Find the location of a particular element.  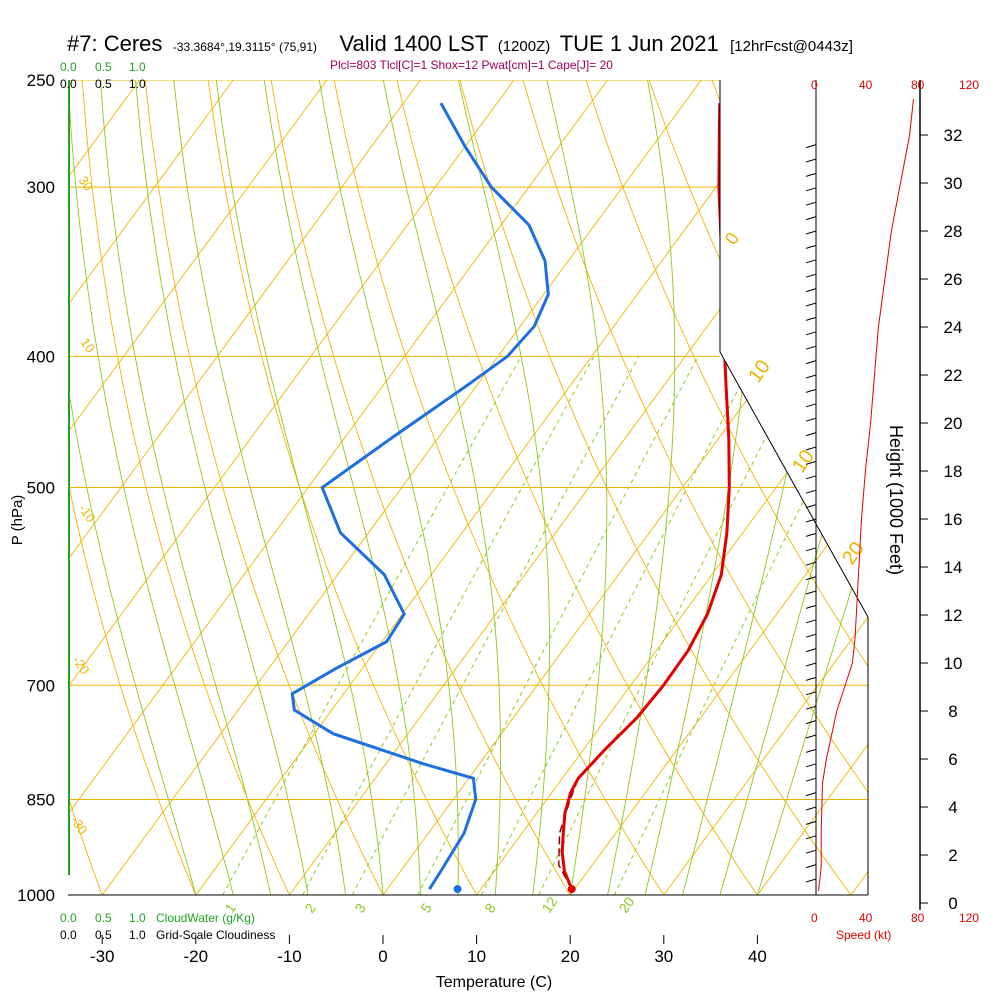

parcel-profile-line is located at coordinates (568, 834).